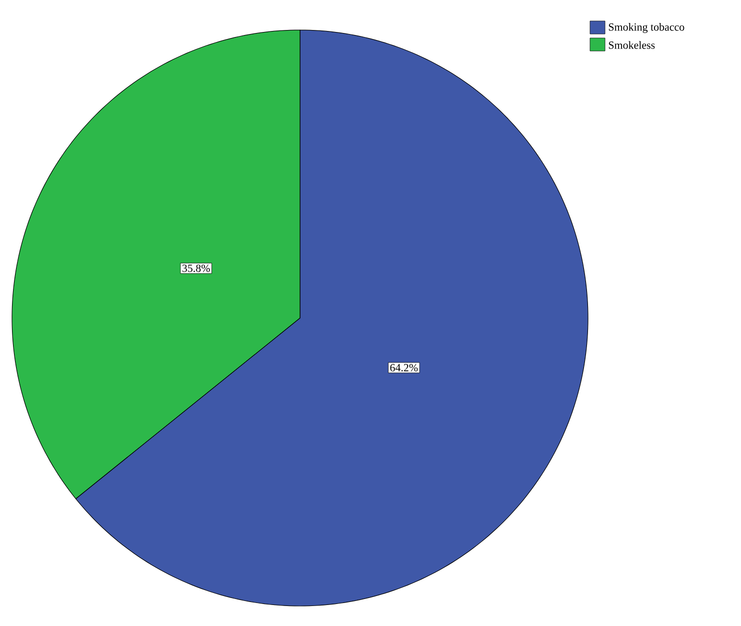  I want to click on legend-label: Smoking tobacco, so click(646, 28).